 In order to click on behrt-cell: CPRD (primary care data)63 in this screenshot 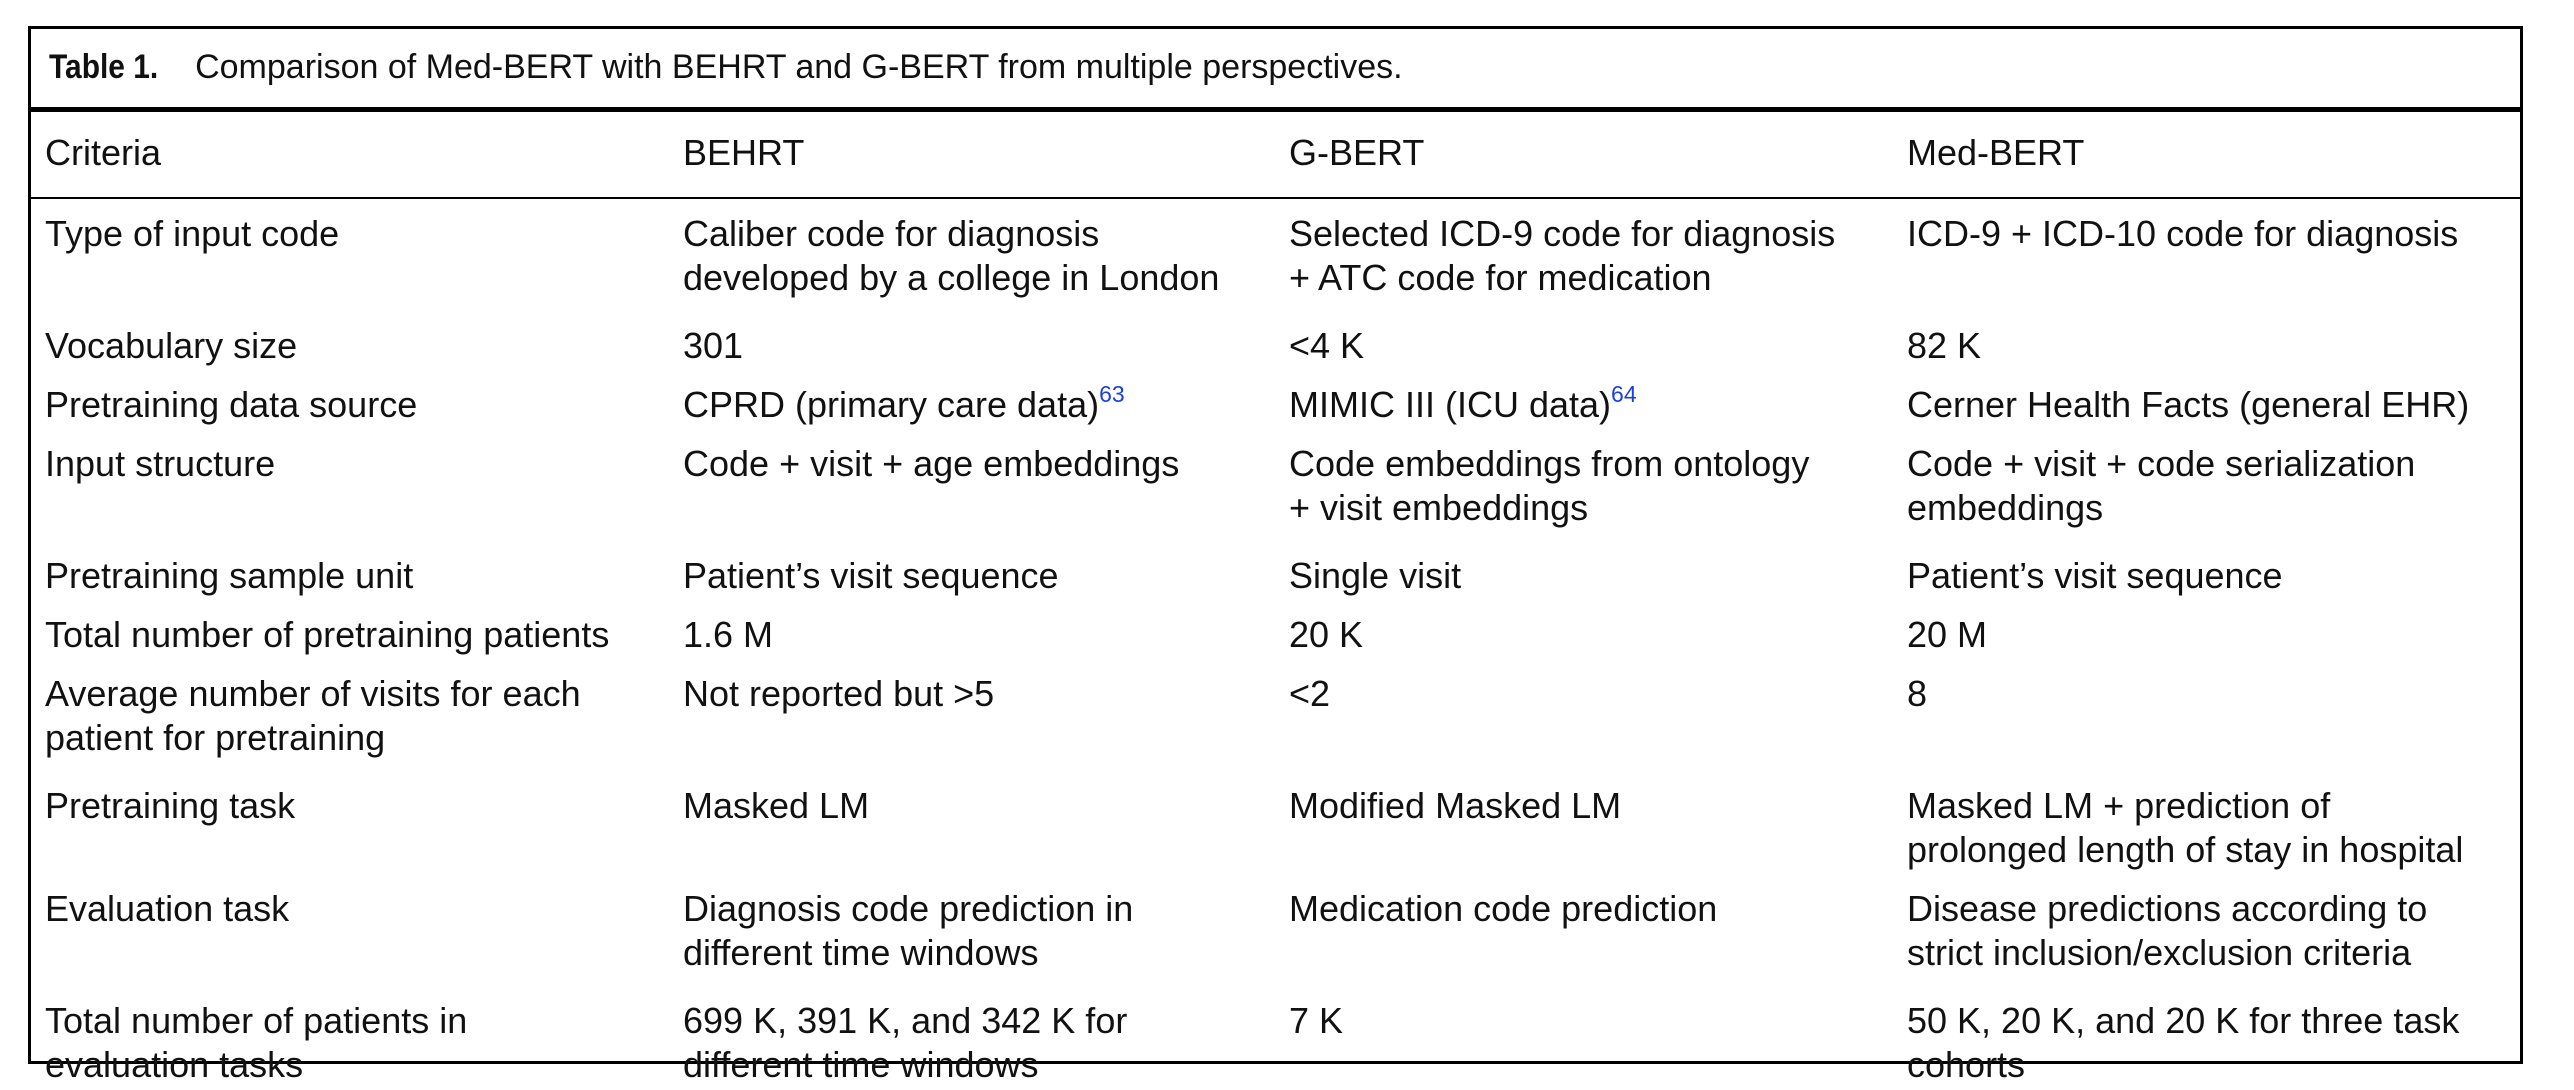, I will do `click(904, 405)`.